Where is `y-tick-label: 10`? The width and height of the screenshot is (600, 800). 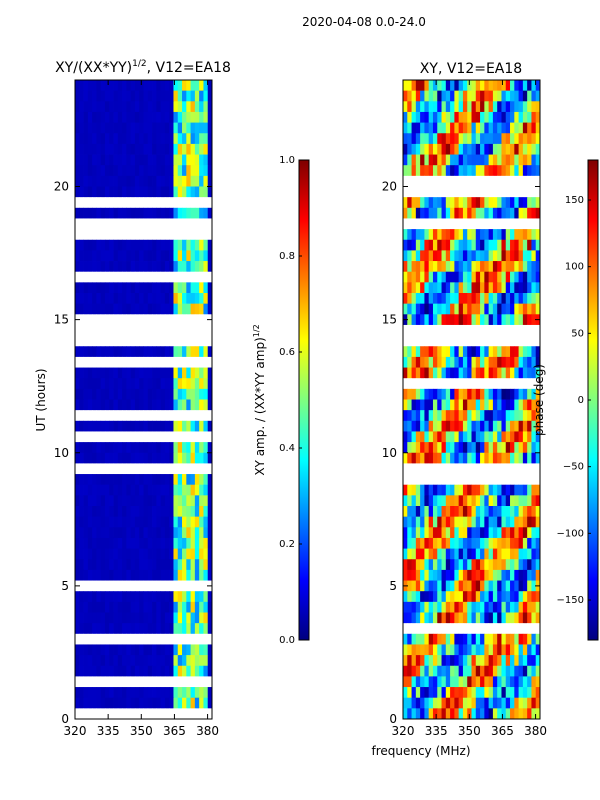 y-tick-label: 10 is located at coordinates (61, 453).